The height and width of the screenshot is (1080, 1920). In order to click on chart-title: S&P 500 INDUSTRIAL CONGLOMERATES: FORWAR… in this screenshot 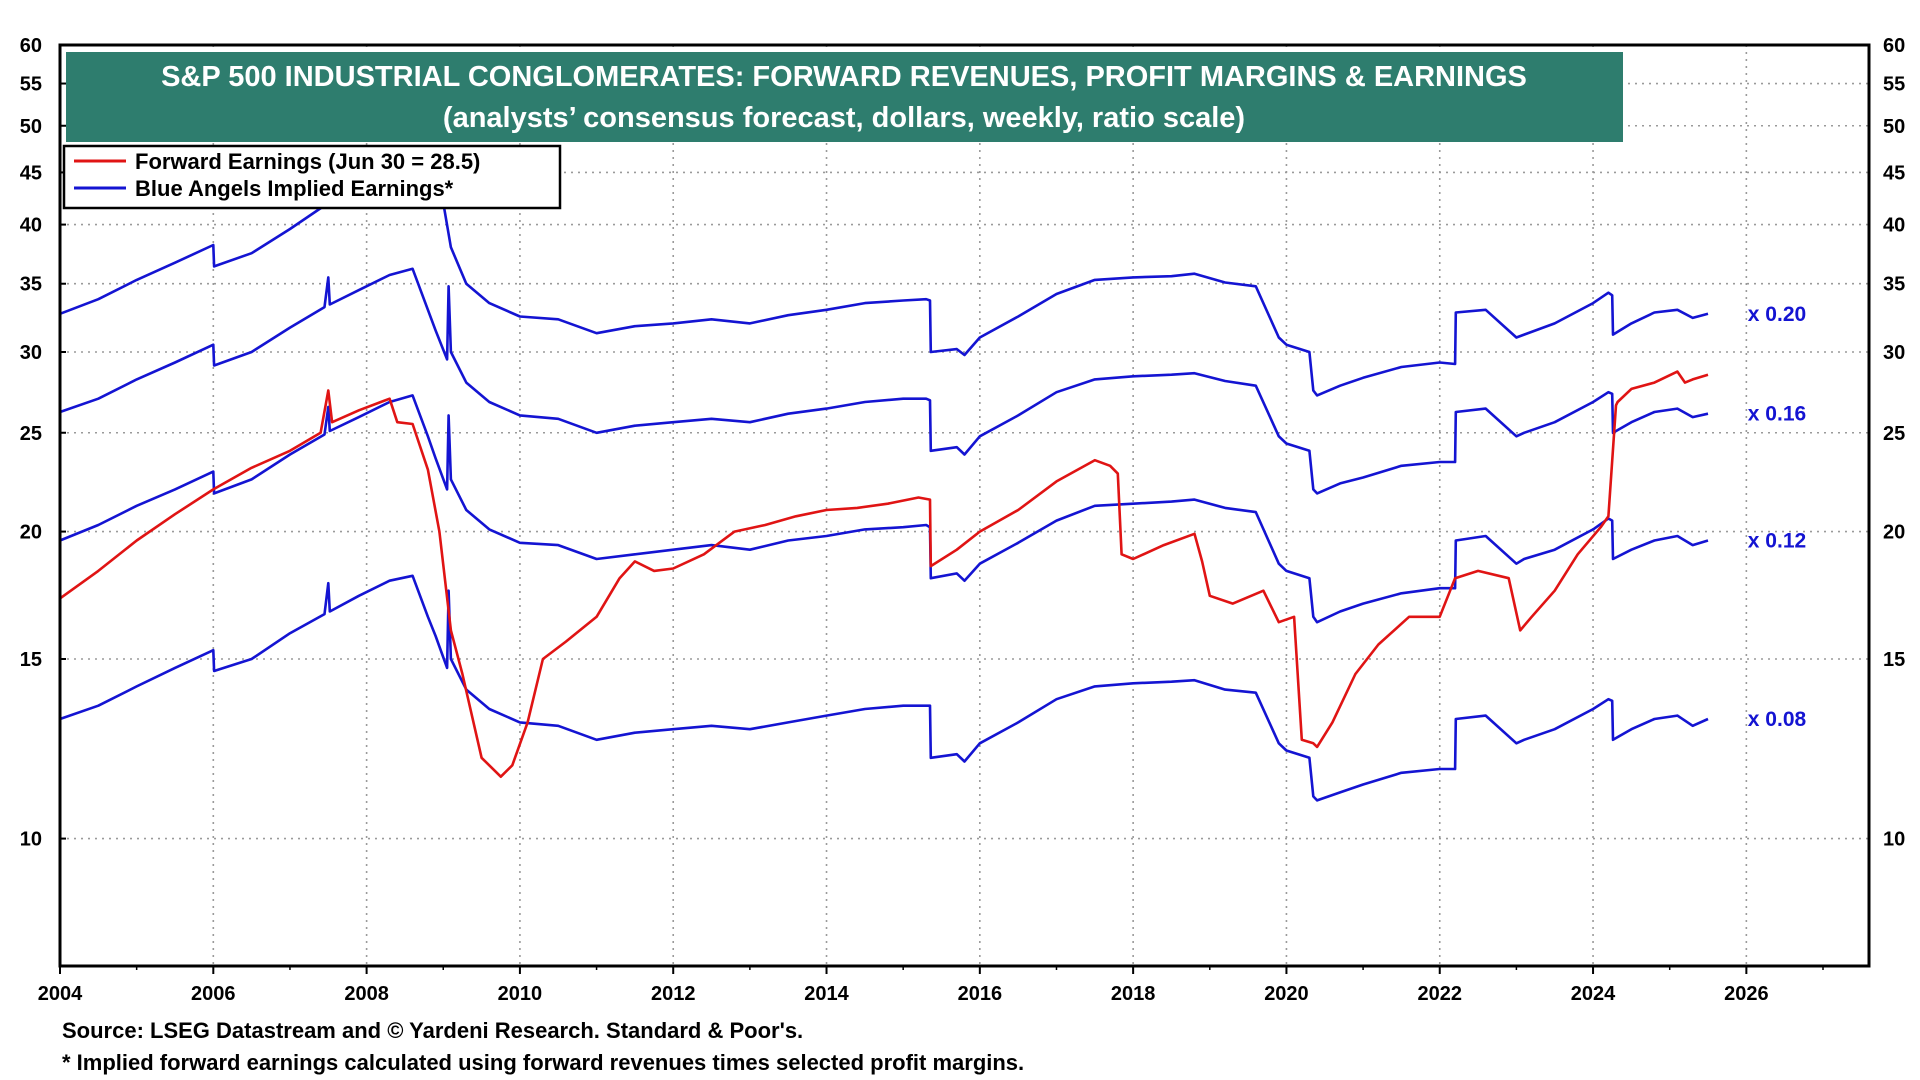, I will do `click(844, 77)`.